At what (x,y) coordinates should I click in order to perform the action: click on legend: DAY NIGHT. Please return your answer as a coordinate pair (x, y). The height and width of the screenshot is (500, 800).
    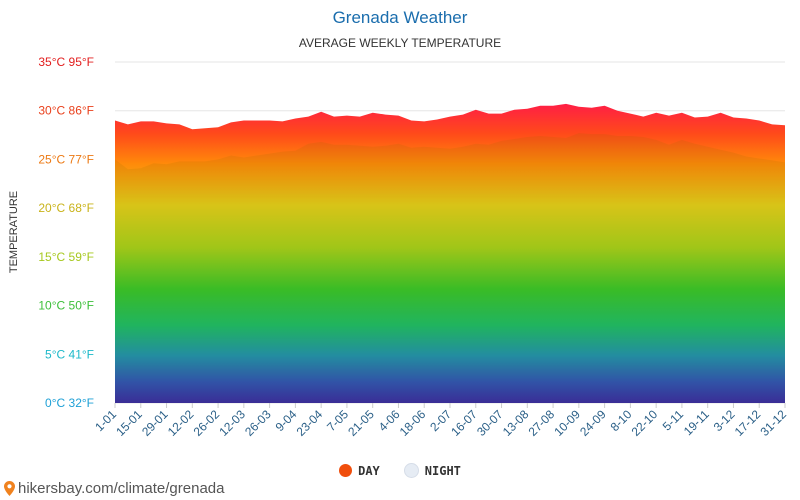
    Looking at the image, I should click on (400, 470).